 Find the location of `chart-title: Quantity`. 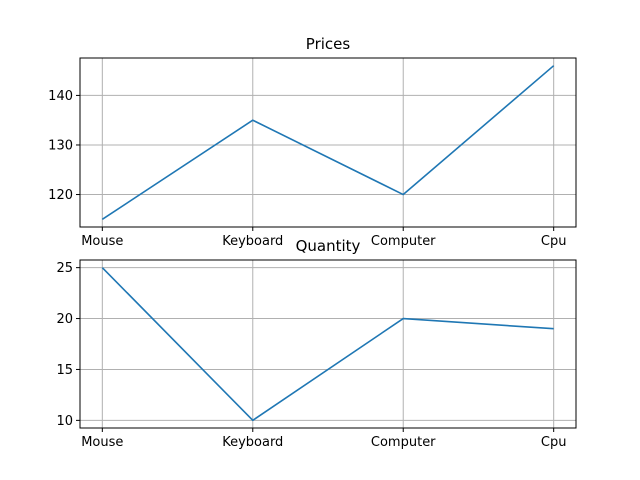

chart-title: Quantity is located at coordinates (328, 246).